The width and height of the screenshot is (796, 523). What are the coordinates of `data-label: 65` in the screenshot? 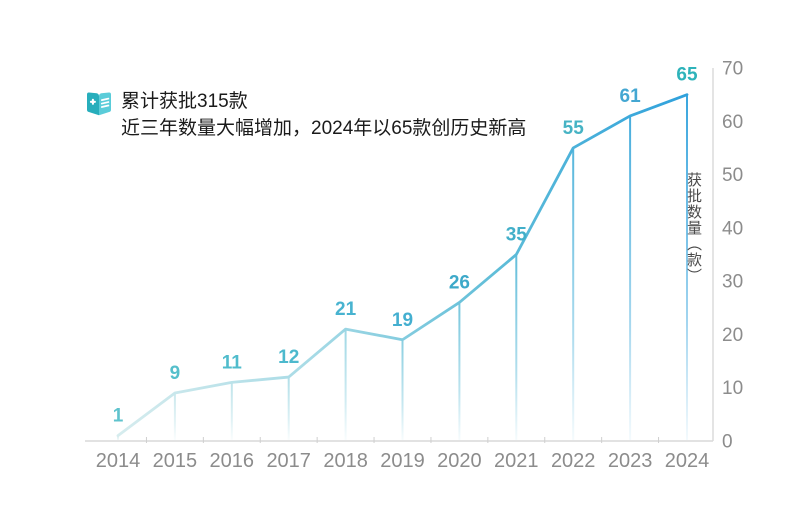 It's located at (687, 75).